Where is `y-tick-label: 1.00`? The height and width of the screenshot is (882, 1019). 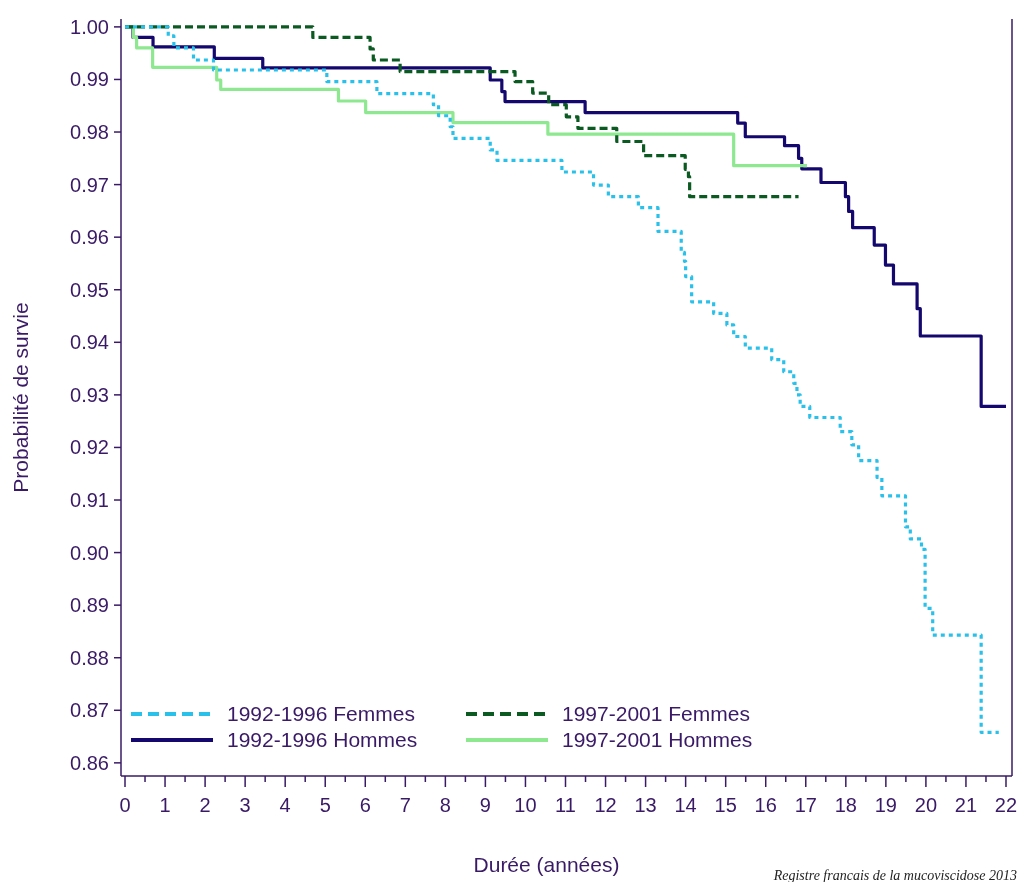 y-tick-label: 1.00 is located at coordinates (89, 26).